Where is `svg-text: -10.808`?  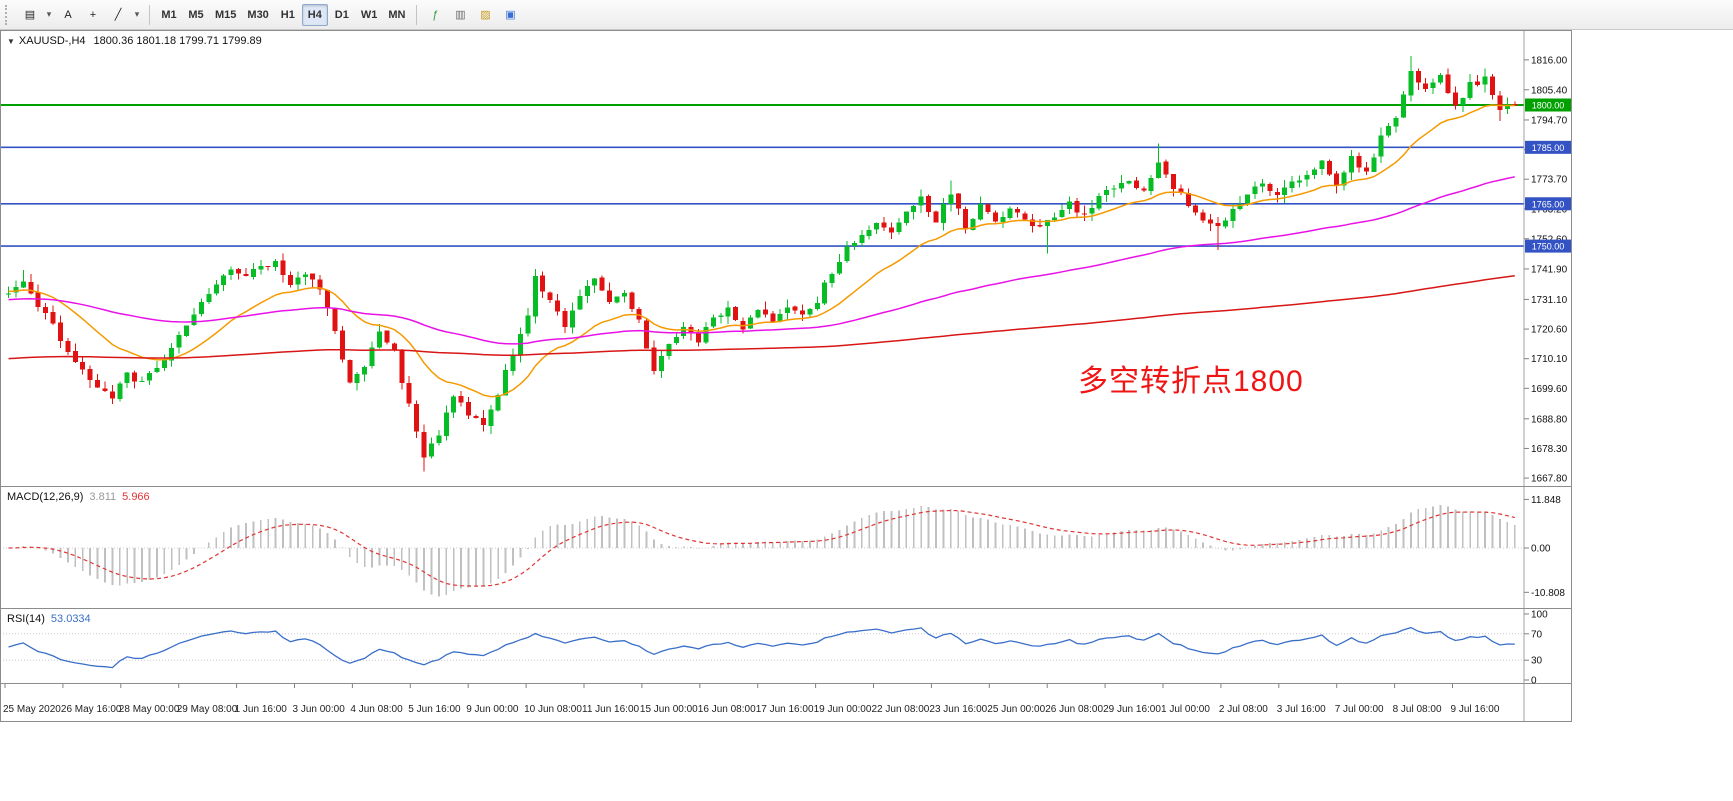
svg-text: -10.808 is located at coordinates (1548, 593).